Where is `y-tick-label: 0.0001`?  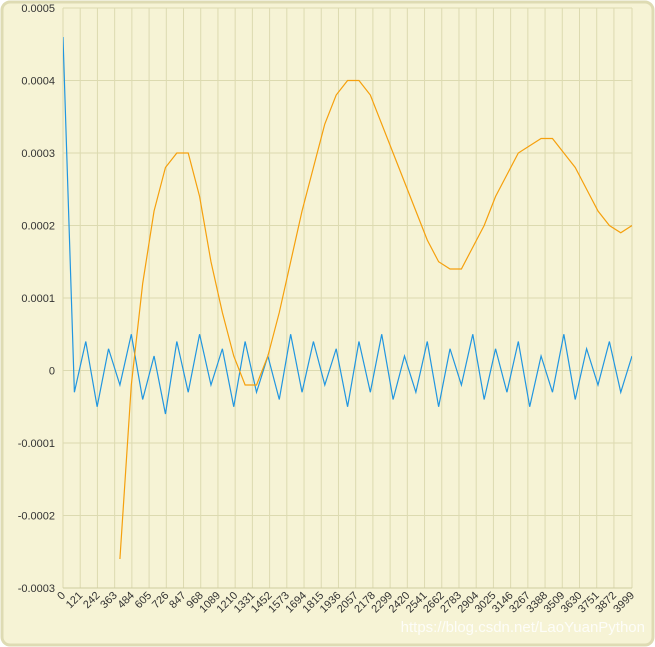 y-tick-label: 0.0001 is located at coordinates (38, 299).